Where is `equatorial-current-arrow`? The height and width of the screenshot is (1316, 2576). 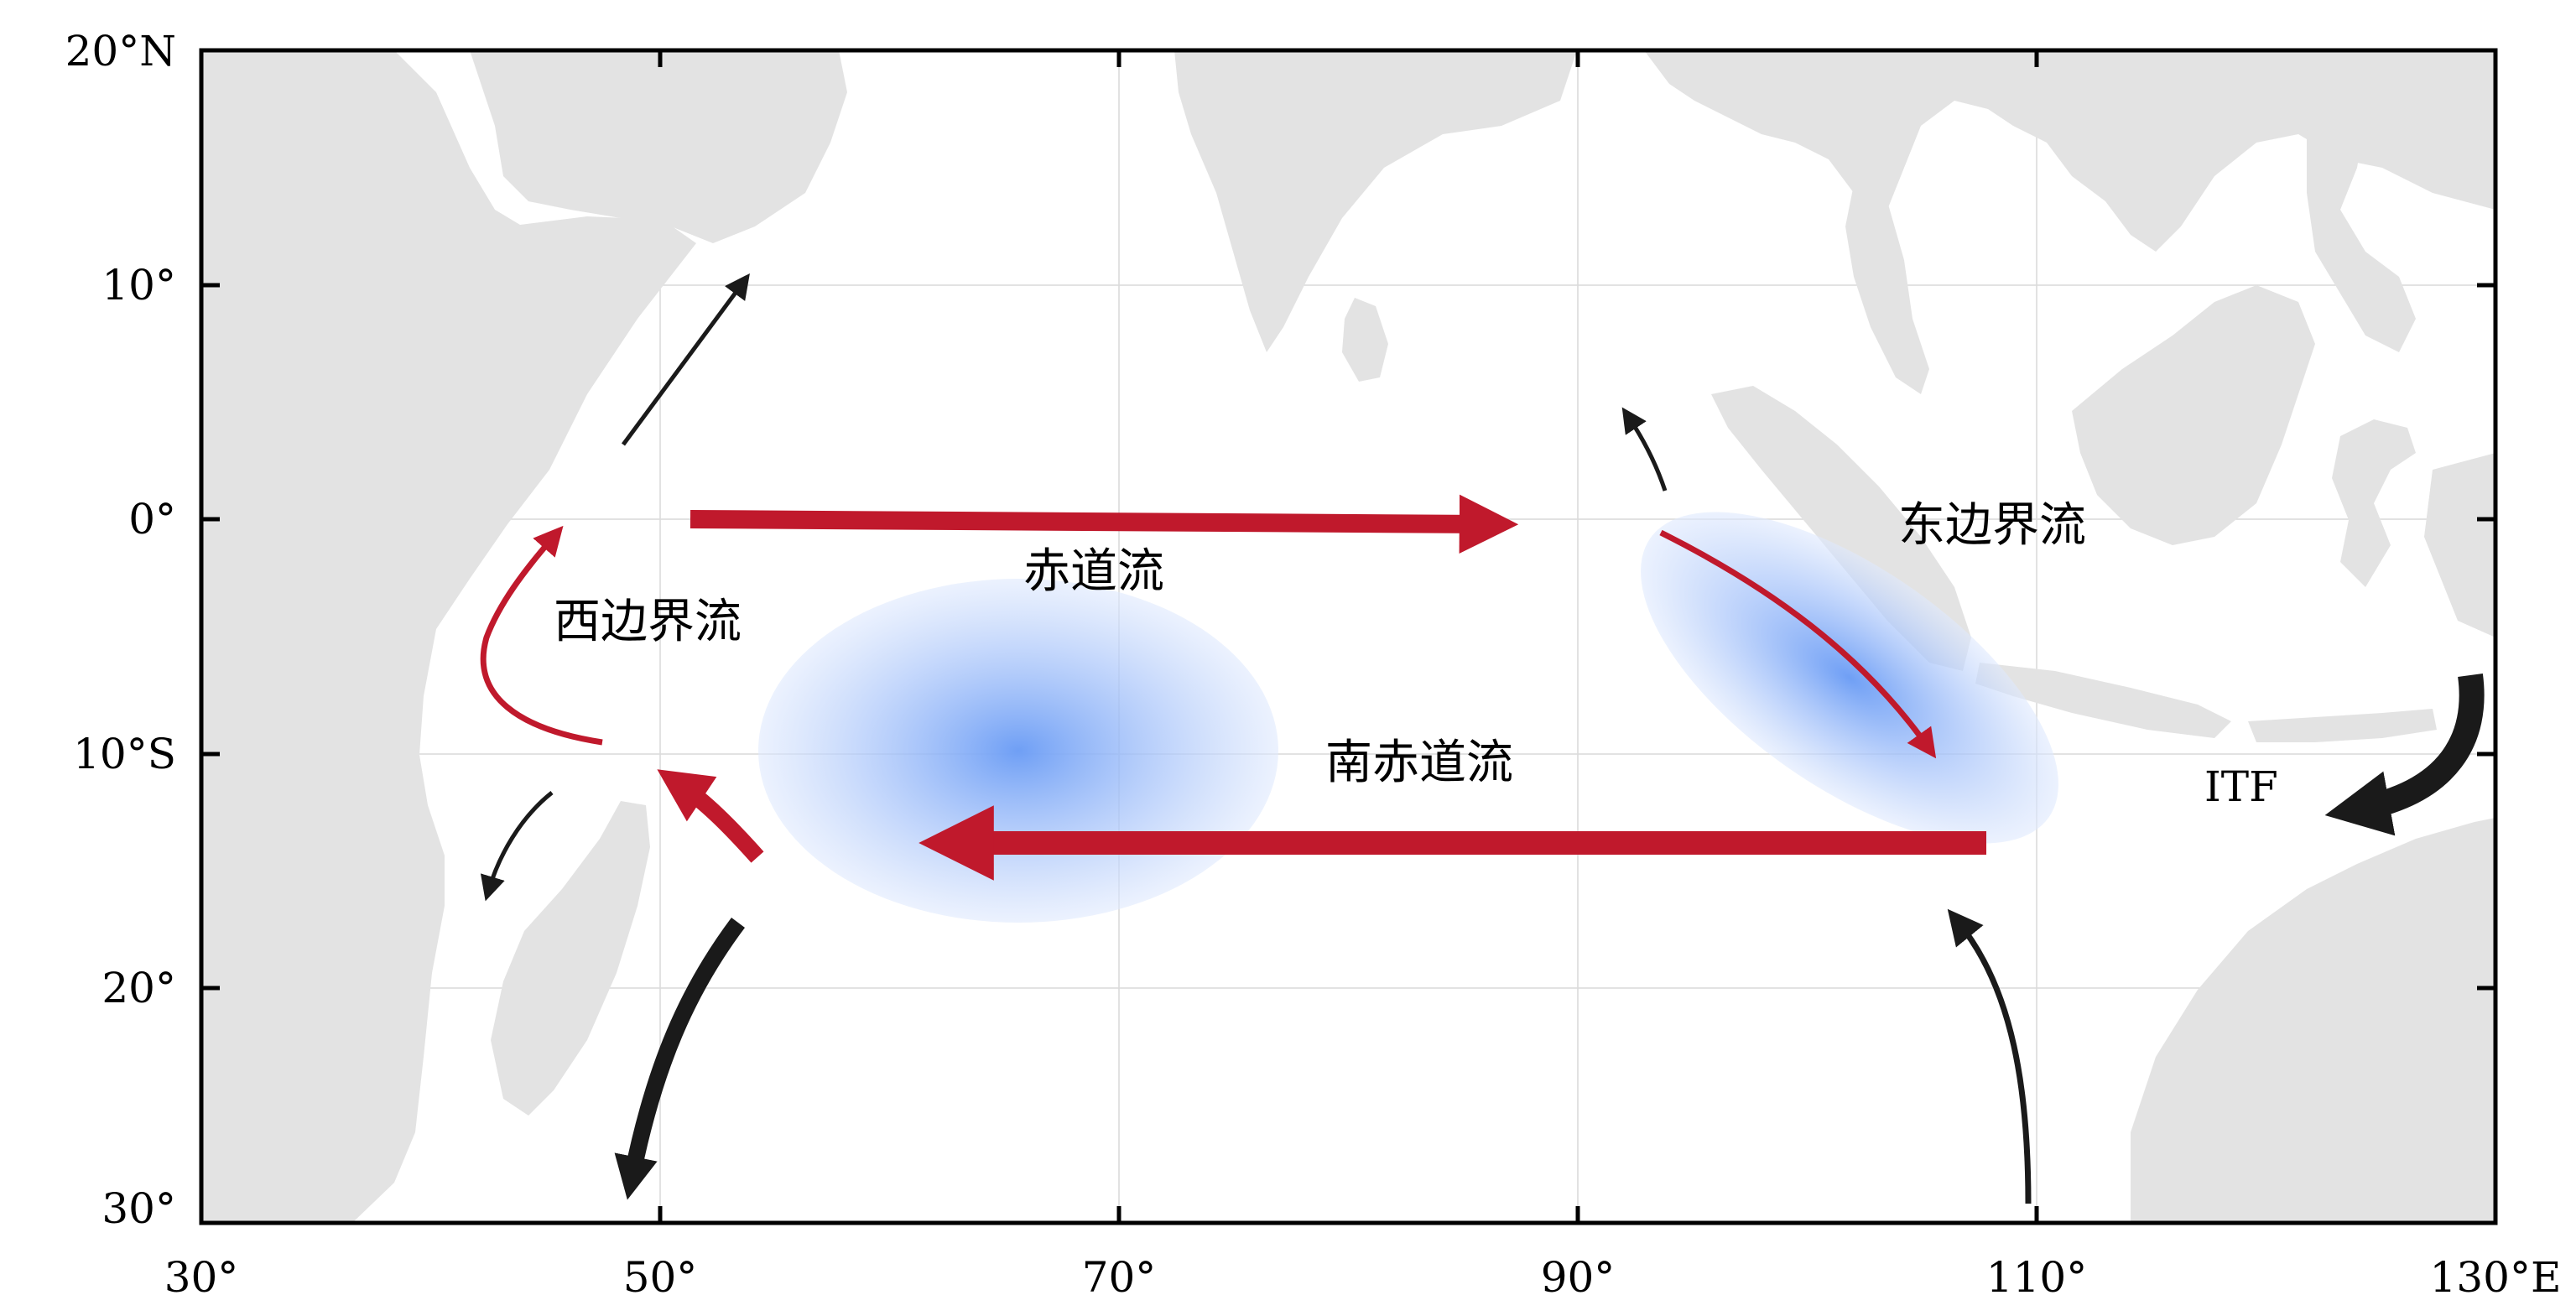
equatorial-current-arrow is located at coordinates (1104, 524).